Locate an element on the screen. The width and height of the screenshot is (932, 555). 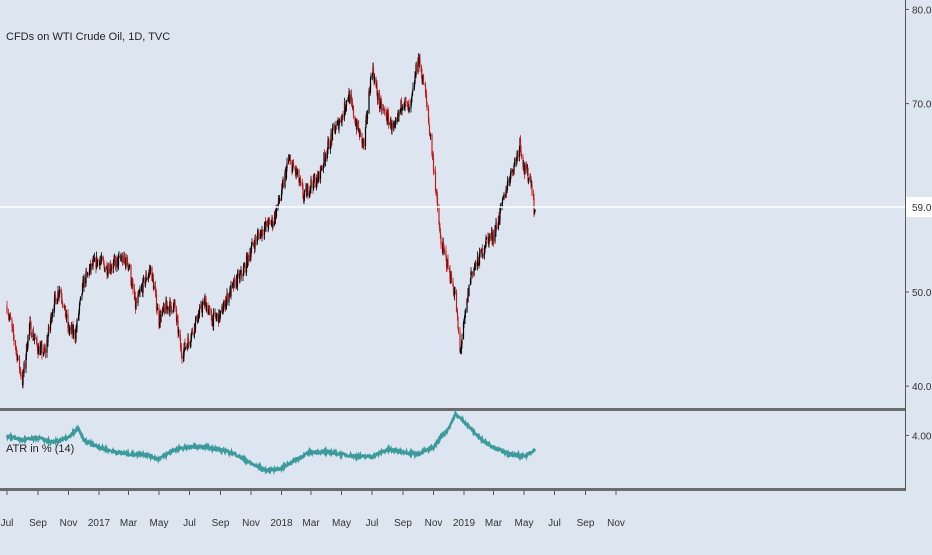
time-tick-label: Nov is located at coordinates (69, 523).